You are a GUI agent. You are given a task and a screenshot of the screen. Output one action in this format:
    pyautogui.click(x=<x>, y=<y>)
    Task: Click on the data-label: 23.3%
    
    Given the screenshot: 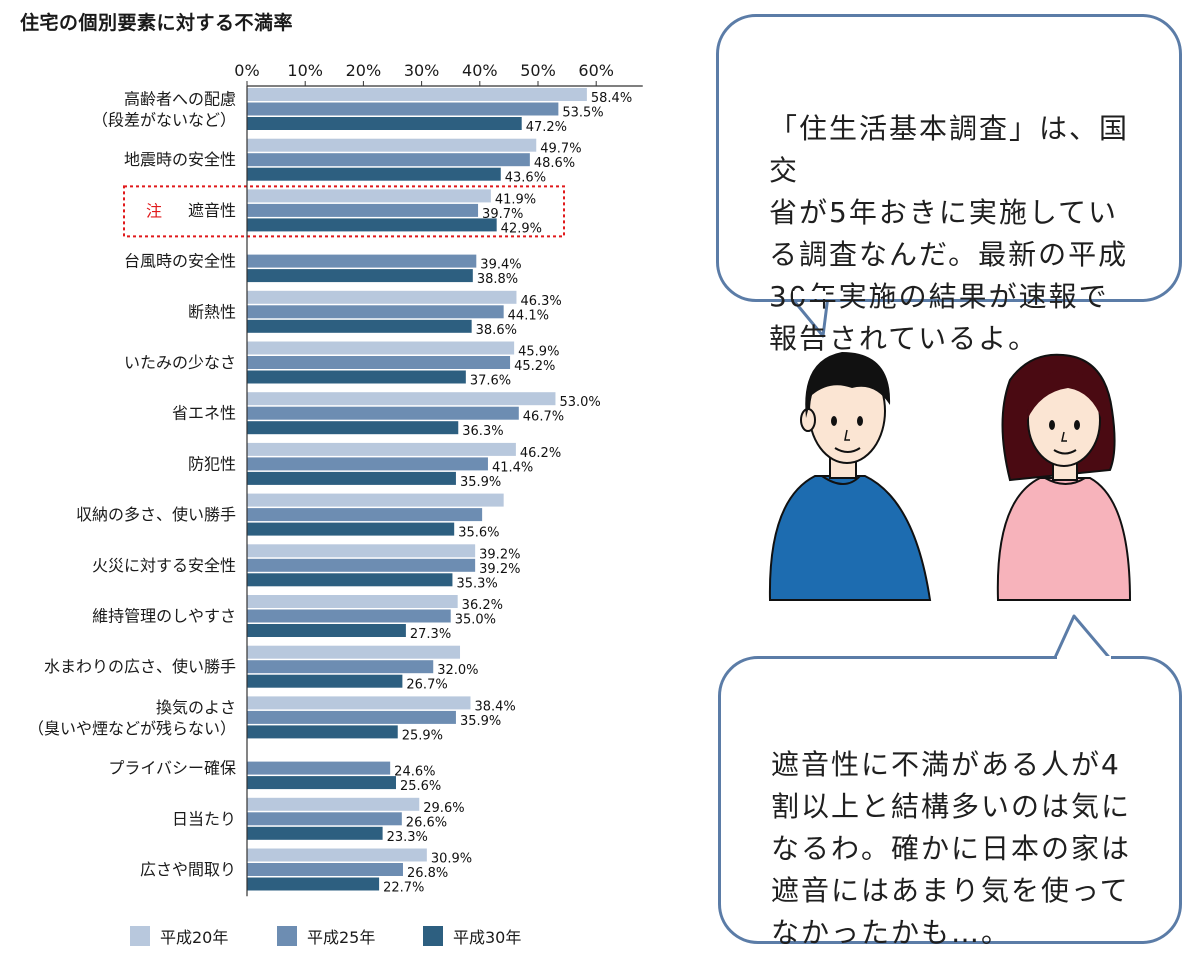 What is the action you would take?
    pyautogui.click(x=407, y=837)
    